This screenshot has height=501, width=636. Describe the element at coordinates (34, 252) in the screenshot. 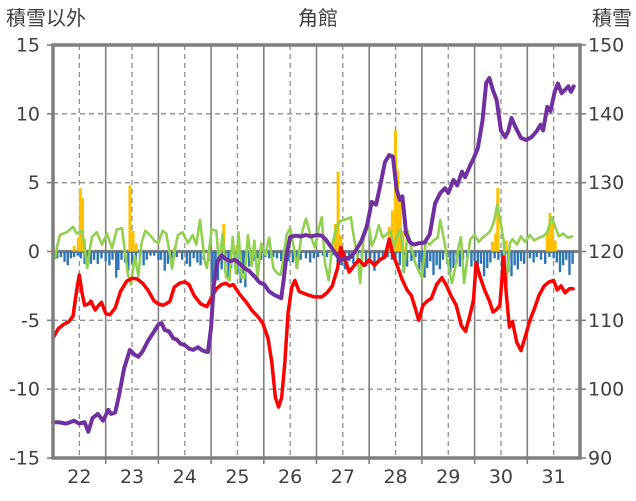

I see `left-axis-tick-label: 0` at that location.